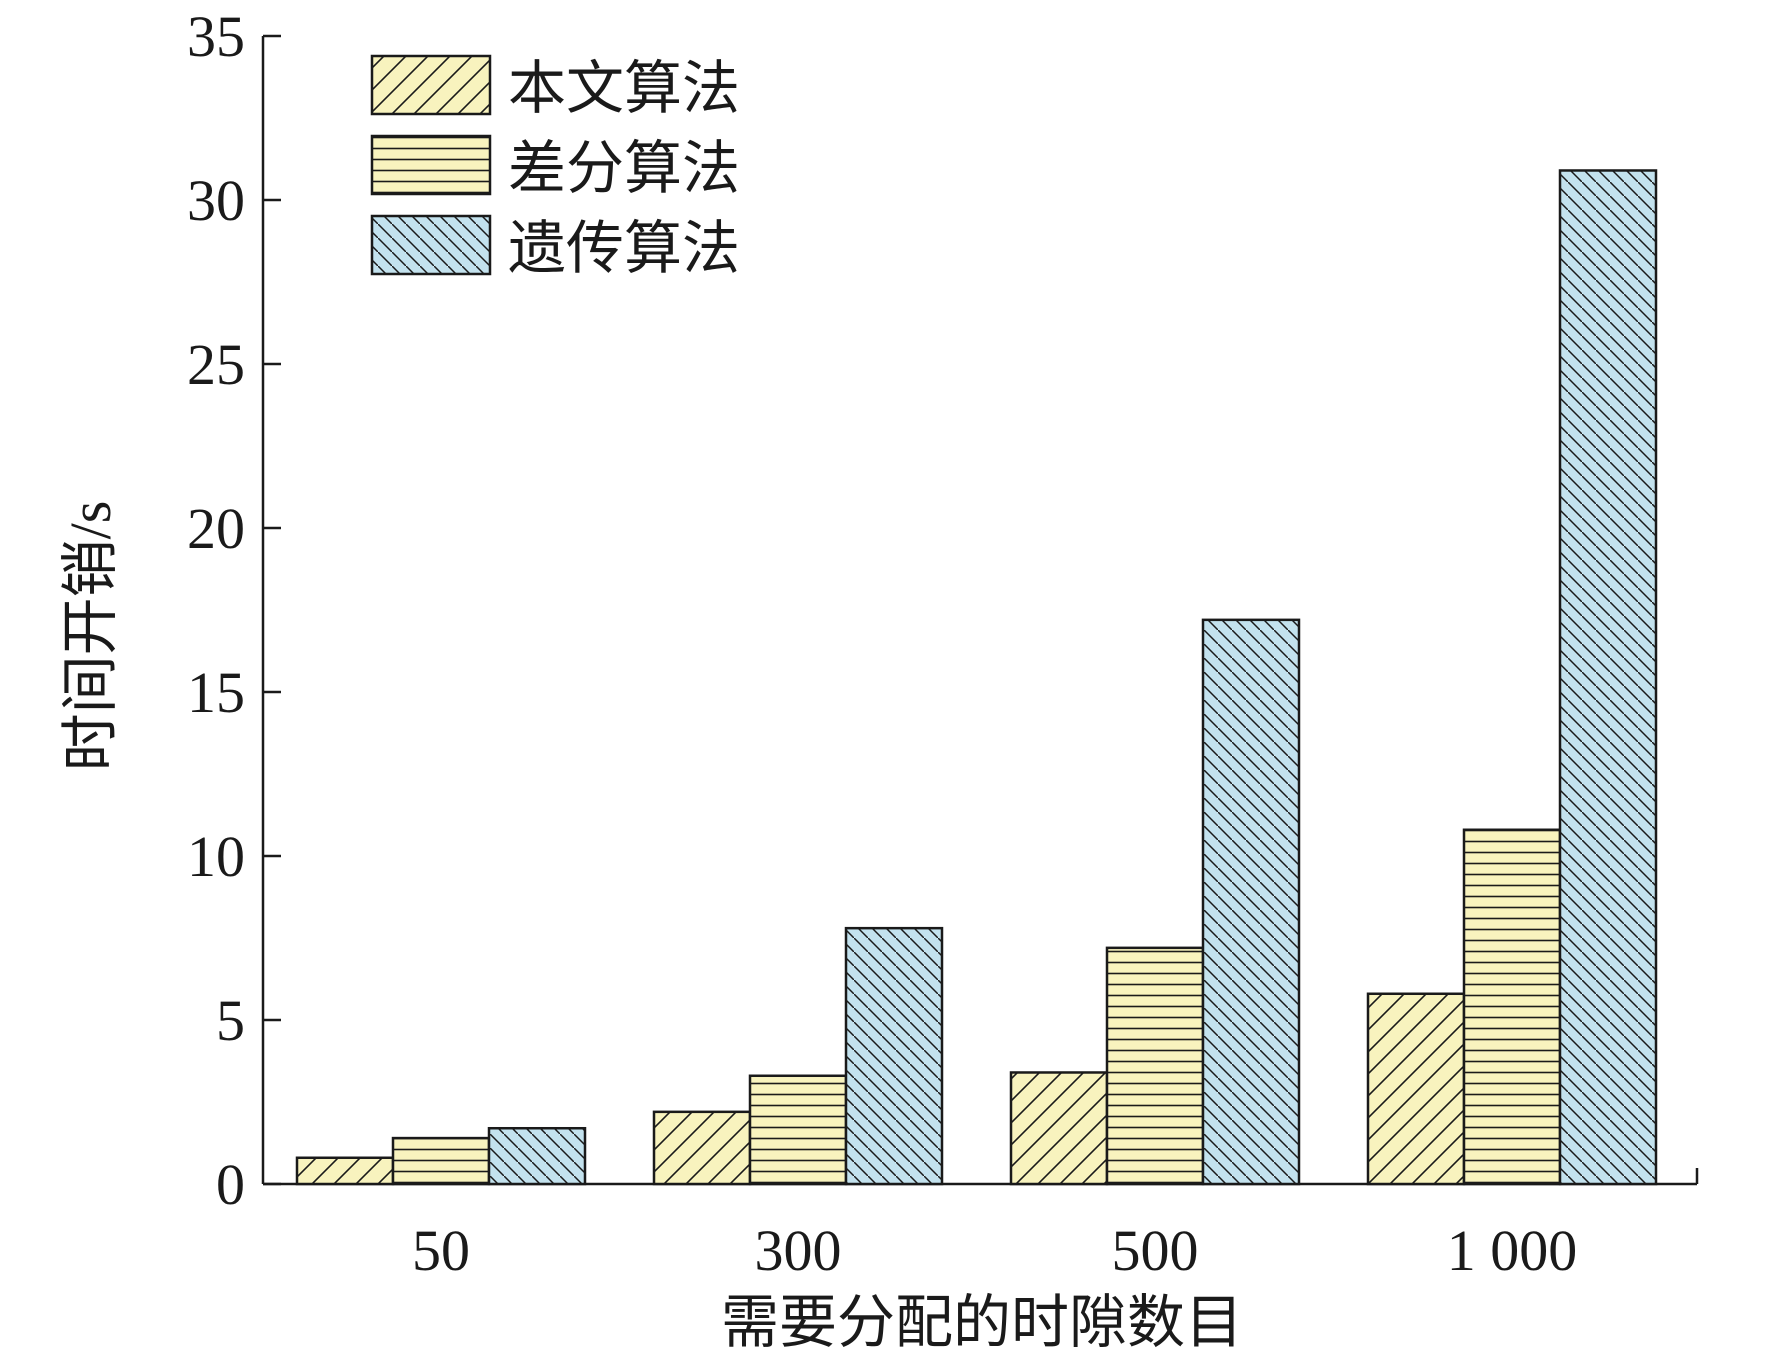 The height and width of the screenshot is (1363, 1772). I want to click on y-tick-label: 20, so click(216, 528).